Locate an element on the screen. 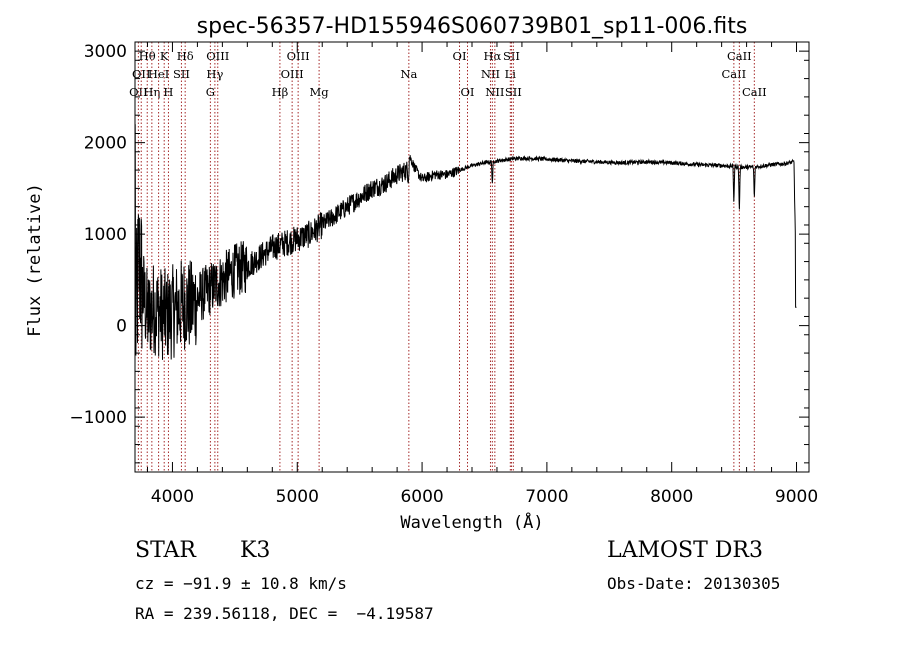 The width and height of the screenshot is (900, 649). observation-date: Obs-Date: 20130305 is located at coordinates (694, 583).